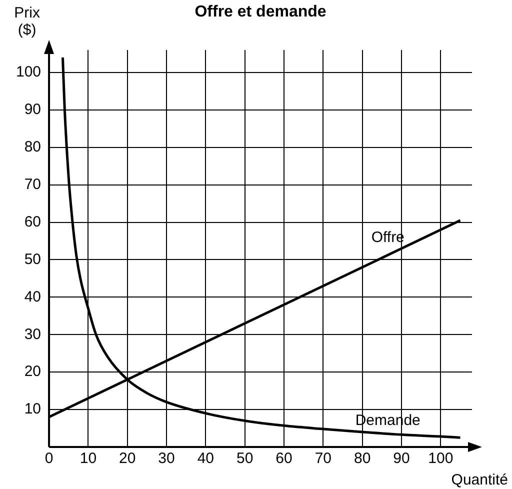  I want to click on x-tick-label: 60, so click(284, 459).